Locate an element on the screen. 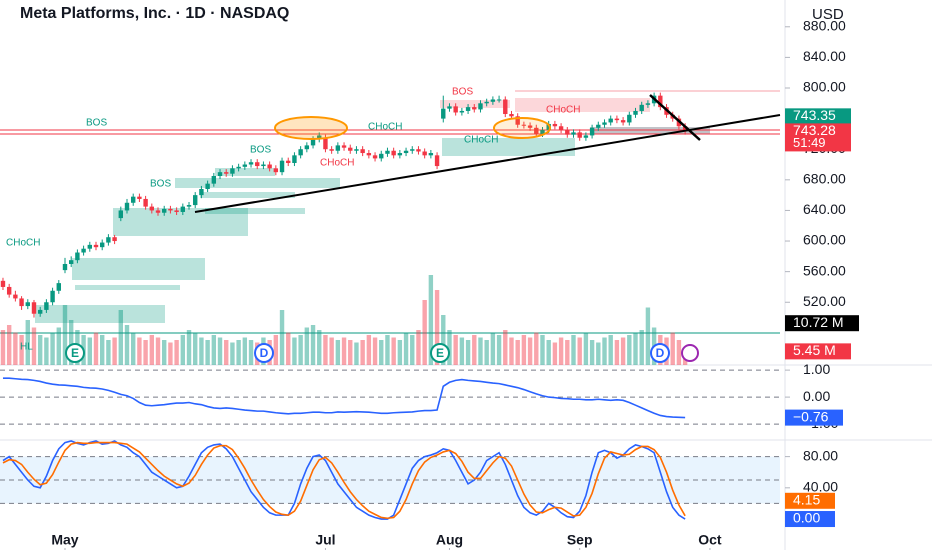 This screenshot has width=932, height=555. annotation: BOS is located at coordinates (462, 92).